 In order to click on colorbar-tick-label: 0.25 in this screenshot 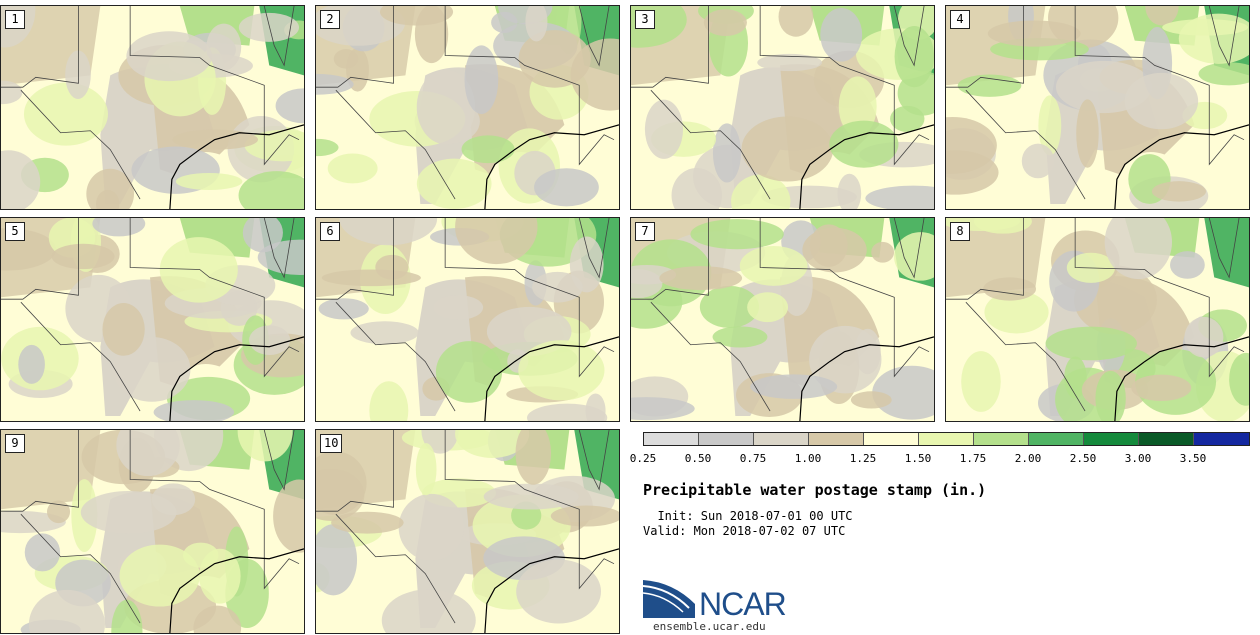, I will do `click(643, 458)`.